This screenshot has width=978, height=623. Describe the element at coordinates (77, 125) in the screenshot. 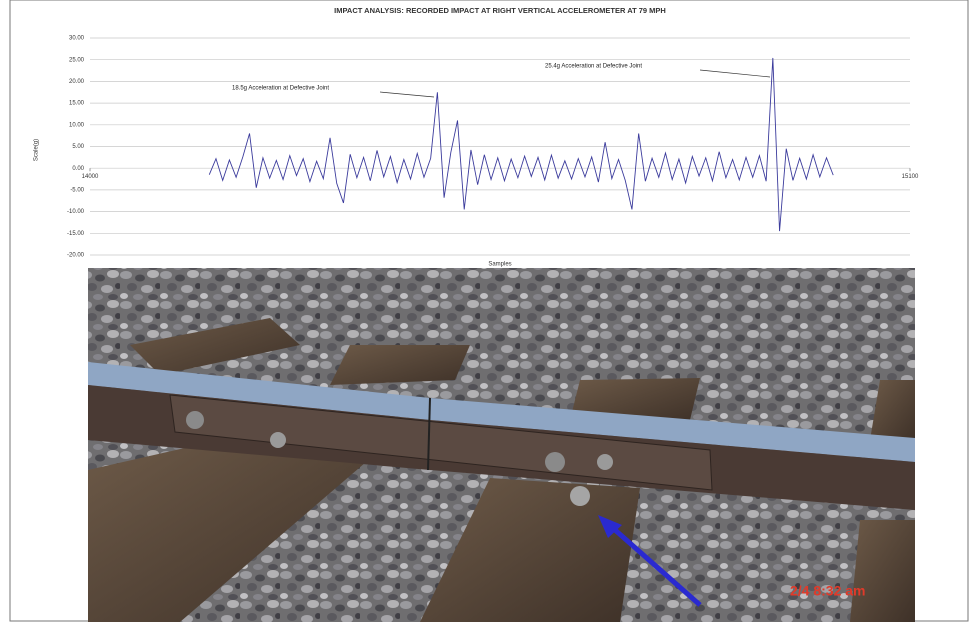

I see `y-tick-label: 10.00` at that location.